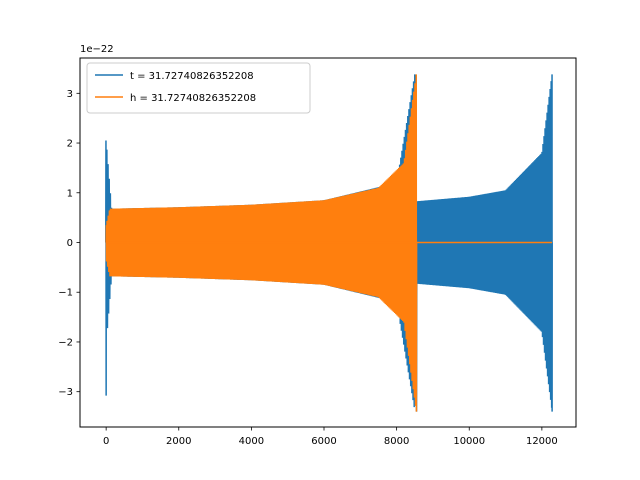  Describe the element at coordinates (65, 342) in the screenshot. I see `y-tick-label: −2` at that location.